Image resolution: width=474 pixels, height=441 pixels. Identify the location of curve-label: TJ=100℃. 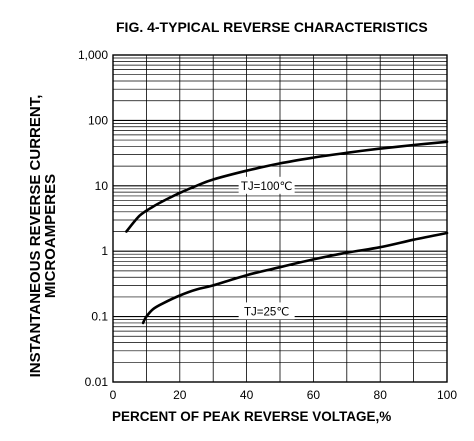
(267, 187).